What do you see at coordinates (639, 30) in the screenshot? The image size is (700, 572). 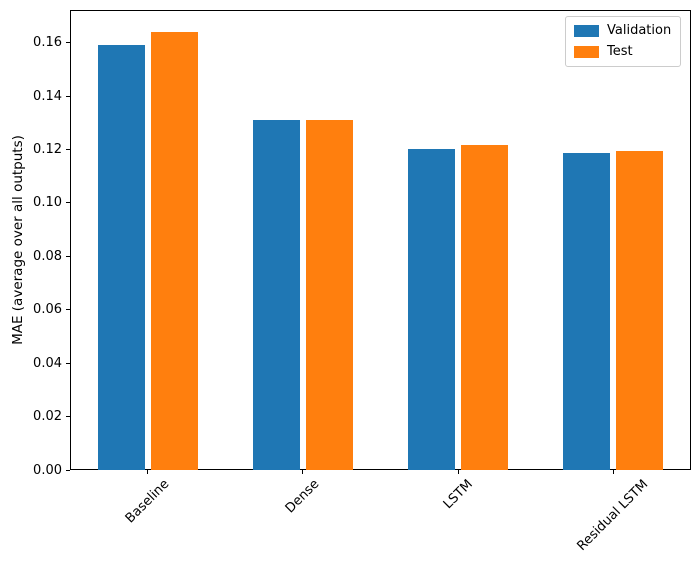 I see `legend-label: Validation` at bounding box center [639, 30].